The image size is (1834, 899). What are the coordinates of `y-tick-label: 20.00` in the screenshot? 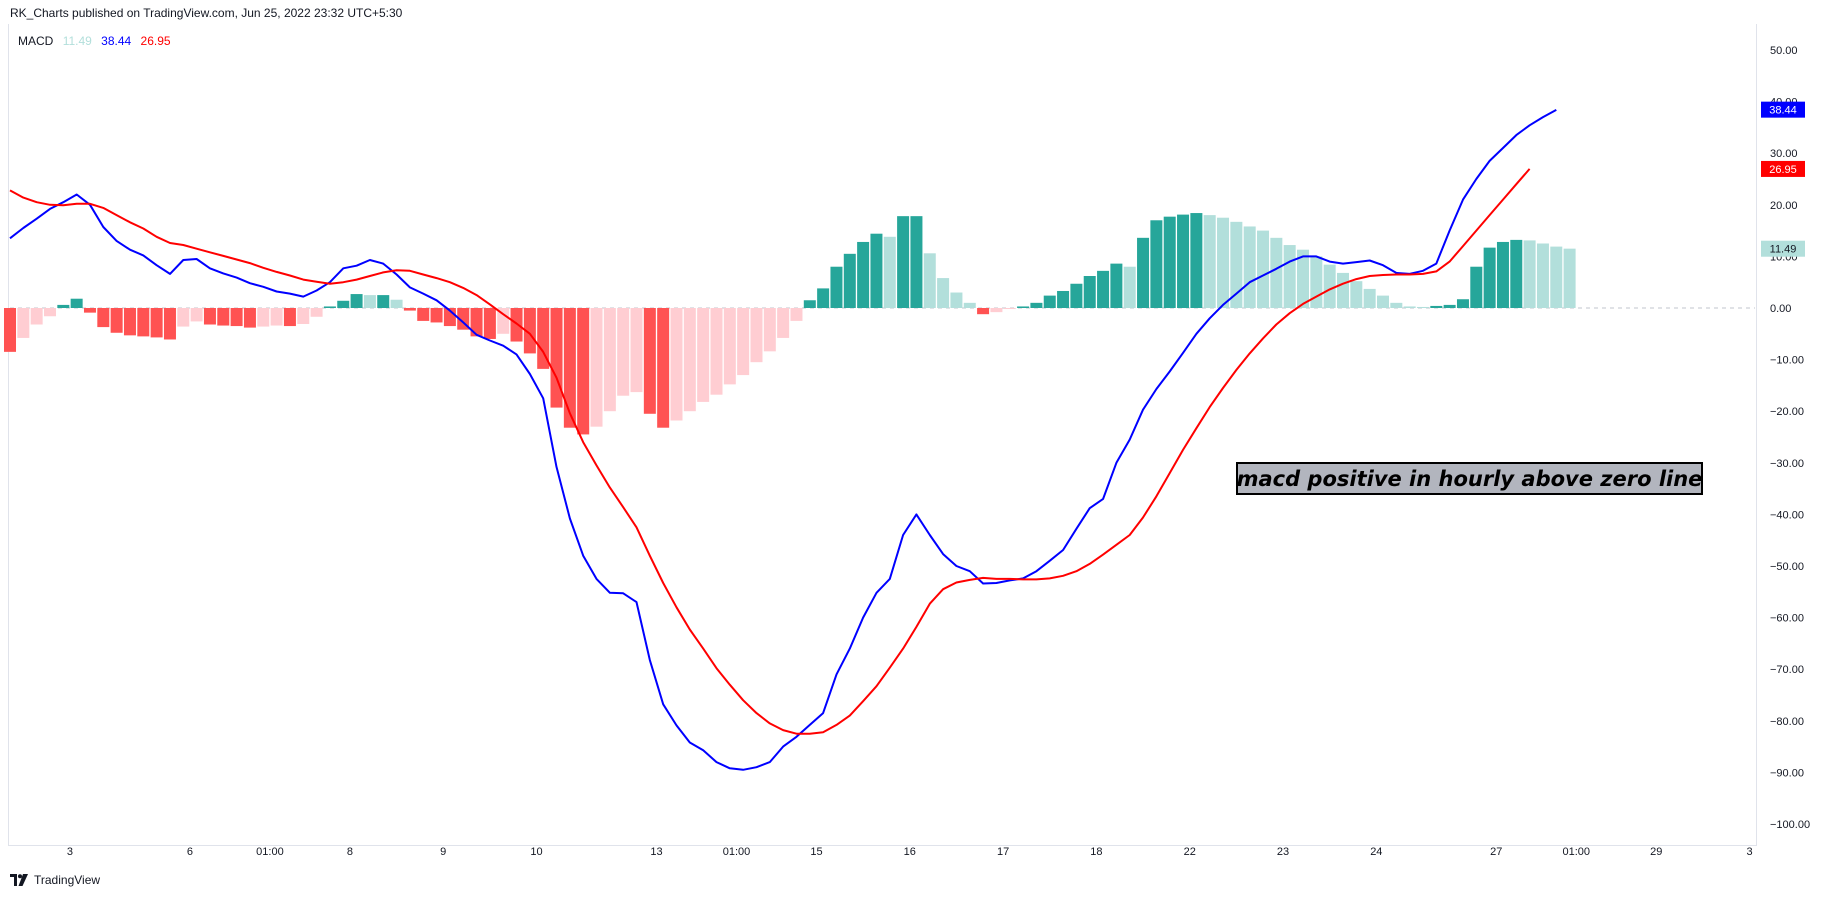 It's located at (1784, 206).